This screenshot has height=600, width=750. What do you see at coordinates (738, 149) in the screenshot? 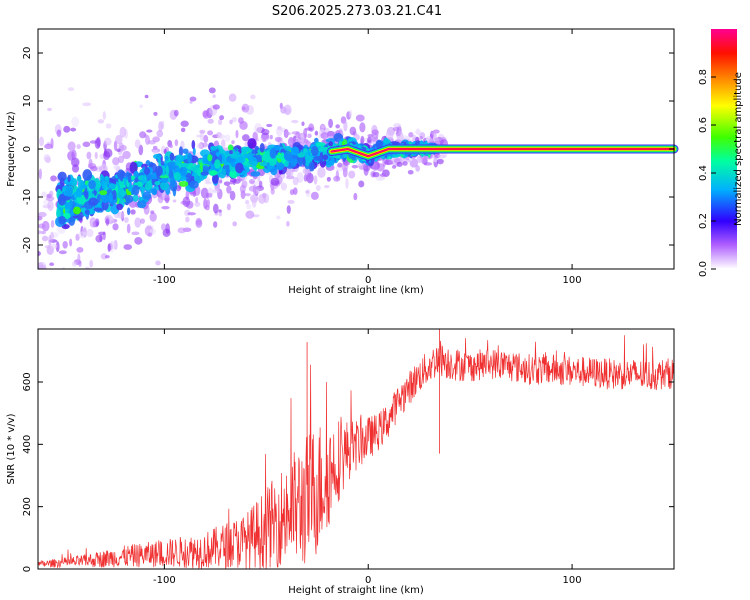
I see `colorbar-label: Normalized spectral amplitude` at bounding box center [738, 149].